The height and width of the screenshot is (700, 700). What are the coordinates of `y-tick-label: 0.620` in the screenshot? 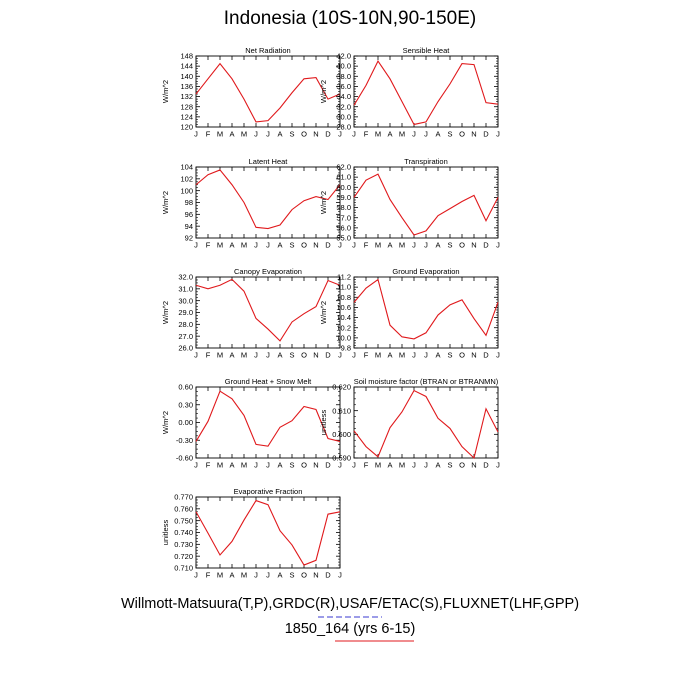 It's located at (341, 387).